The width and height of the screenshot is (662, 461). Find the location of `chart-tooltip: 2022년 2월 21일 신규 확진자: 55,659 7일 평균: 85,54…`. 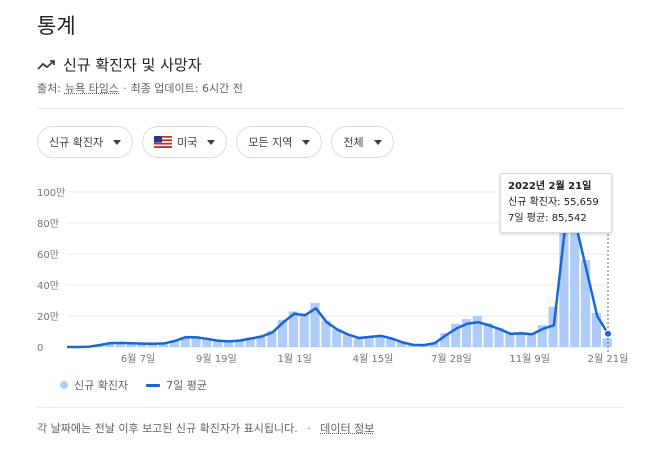

chart-tooltip: 2022년 2월 21일 신규 확진자: 55,659 7일 평균: 85,54… is located at coordinates (556, 203).